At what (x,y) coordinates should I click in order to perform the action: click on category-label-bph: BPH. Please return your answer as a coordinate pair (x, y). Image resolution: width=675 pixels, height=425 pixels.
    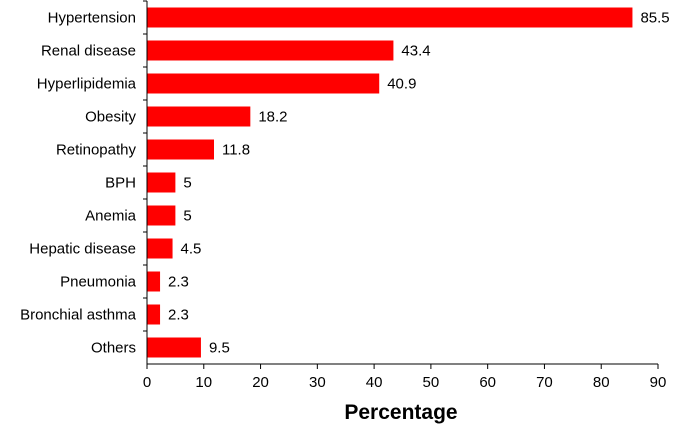
    Looking at the image, I should click on (120, 183).